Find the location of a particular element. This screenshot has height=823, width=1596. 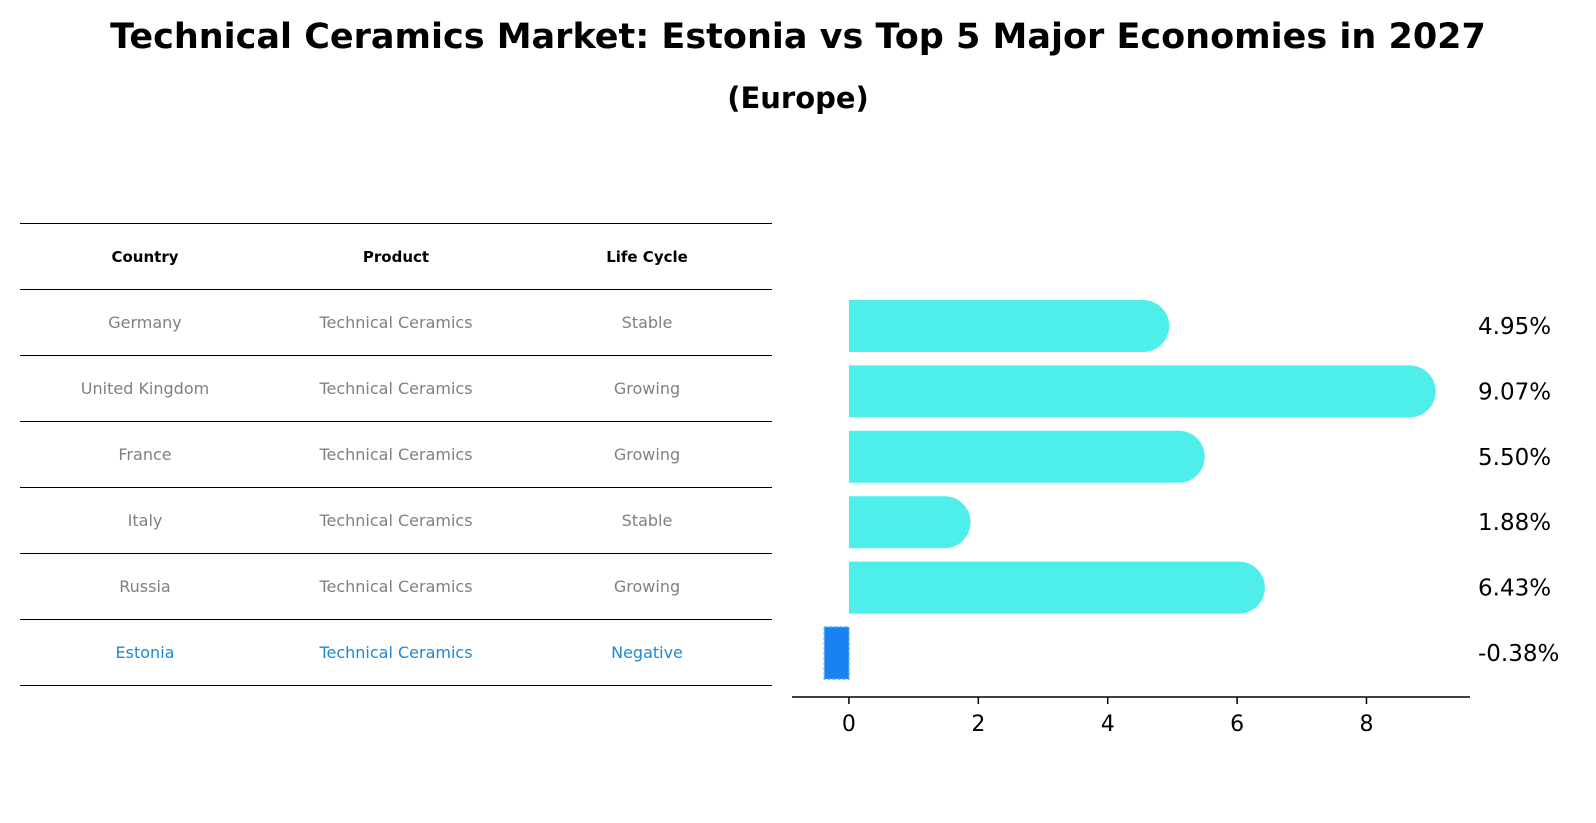

header-country: Country is located at coordinates (145, 256).